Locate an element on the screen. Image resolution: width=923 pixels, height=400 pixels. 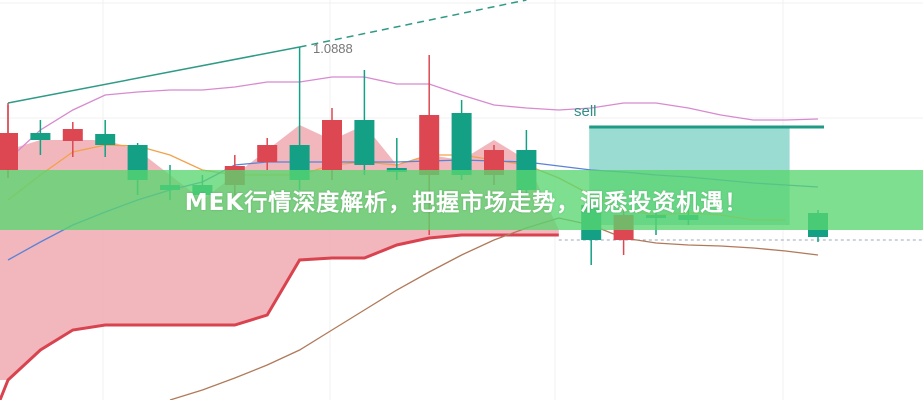
sell-label: sell is located at coordinates (585, 111).